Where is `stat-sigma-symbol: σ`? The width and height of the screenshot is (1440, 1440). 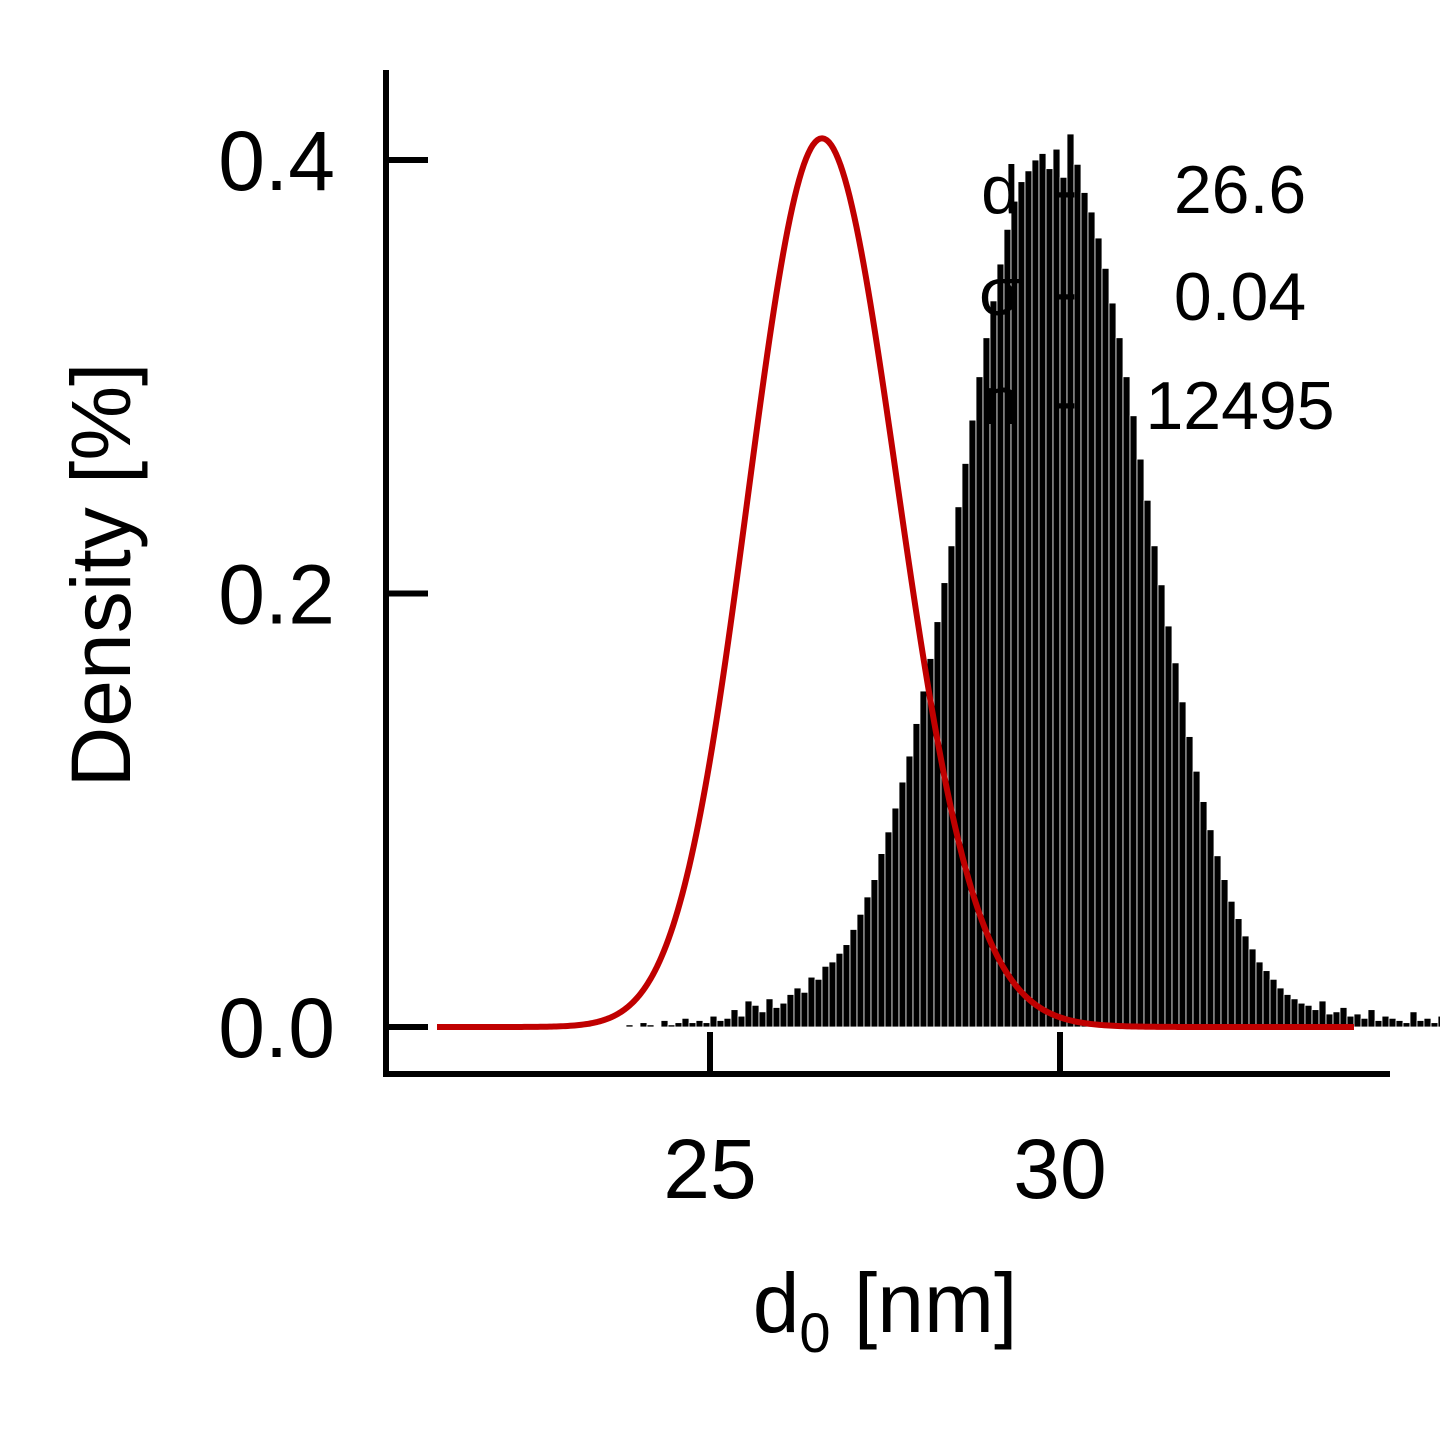 stat-sigma-symbol: σ is located at coordinates (1000, 292).